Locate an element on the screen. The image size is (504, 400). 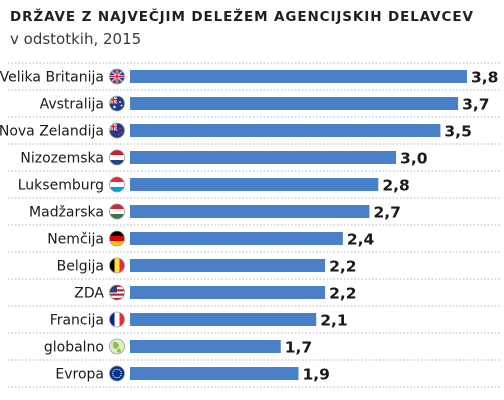
category-label: Velika Britanija is located at coordinates (52, 78).